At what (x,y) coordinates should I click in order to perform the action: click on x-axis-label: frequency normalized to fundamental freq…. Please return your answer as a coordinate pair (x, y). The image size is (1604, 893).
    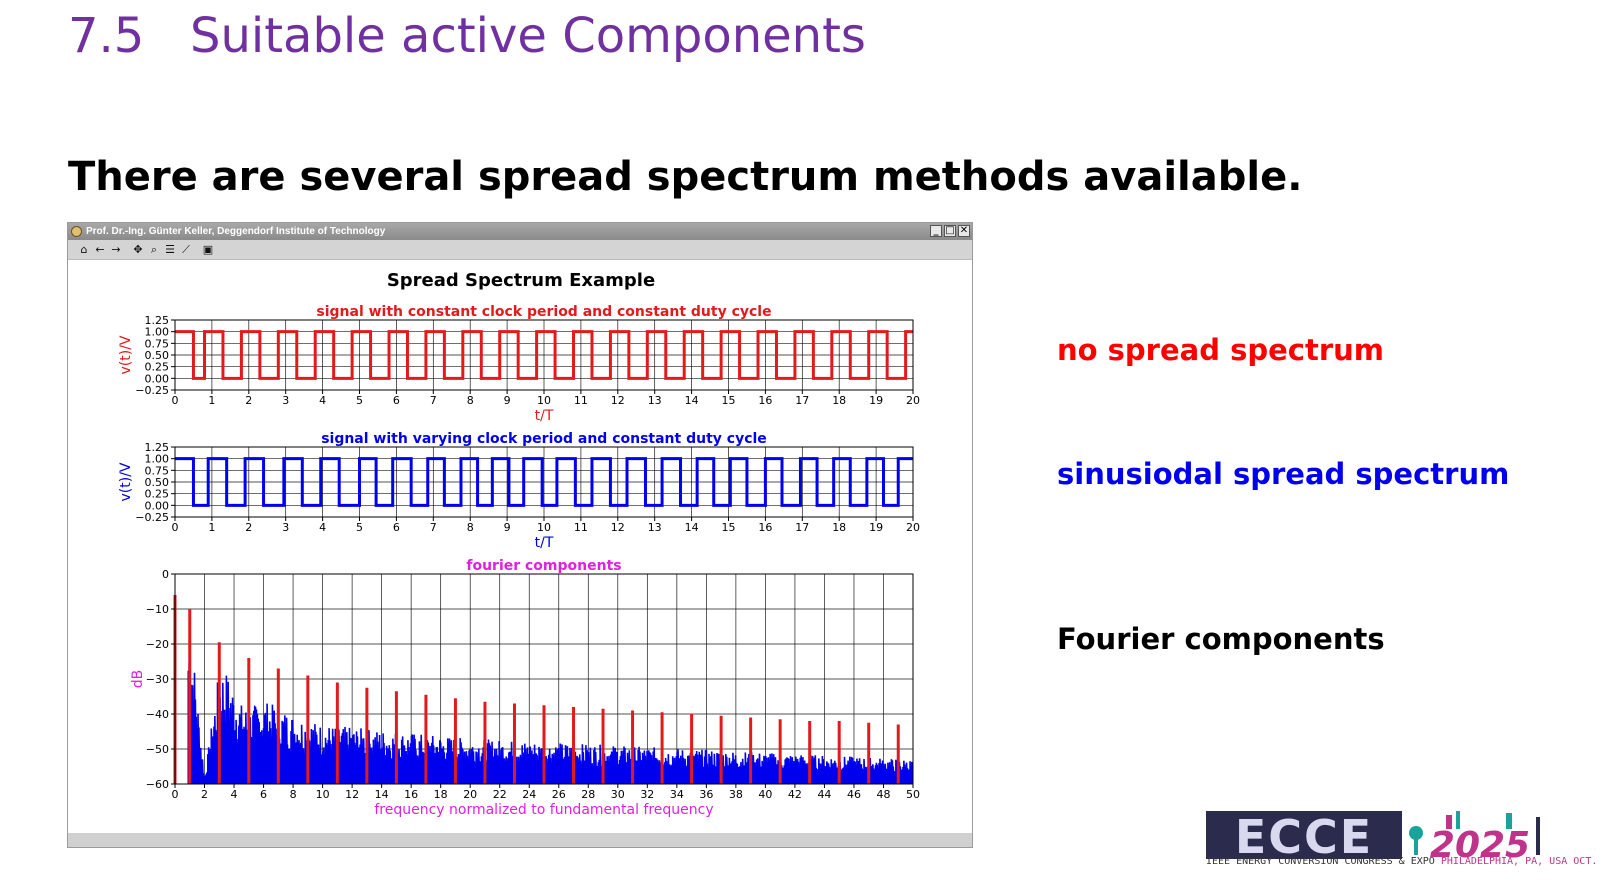
    Looking at the image, I should click on (543, 810).